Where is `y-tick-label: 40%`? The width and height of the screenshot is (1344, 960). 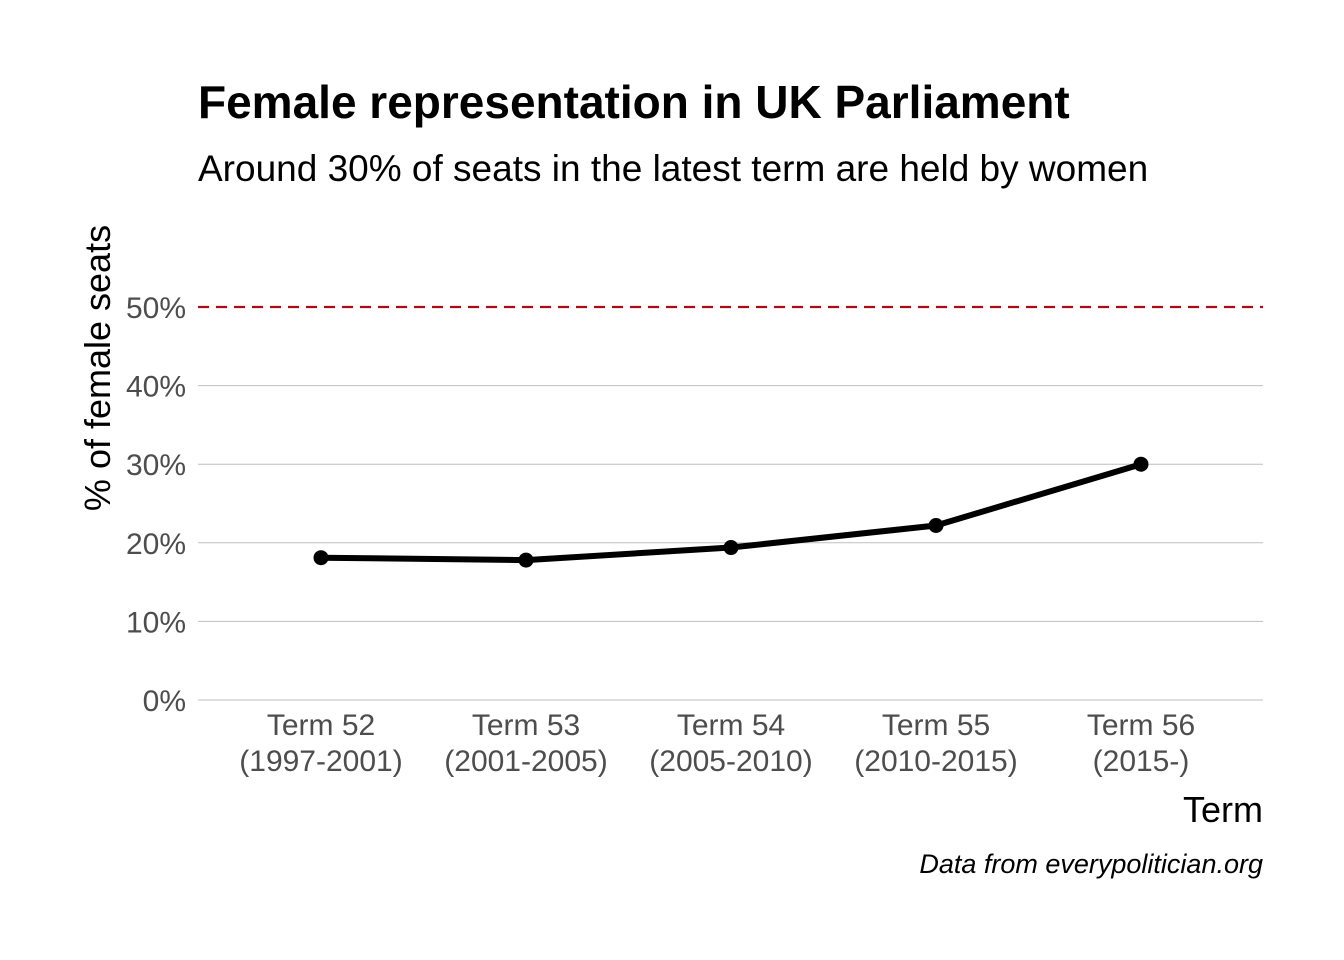
y-tick-label: 40% is located at coordinates (156, 387).